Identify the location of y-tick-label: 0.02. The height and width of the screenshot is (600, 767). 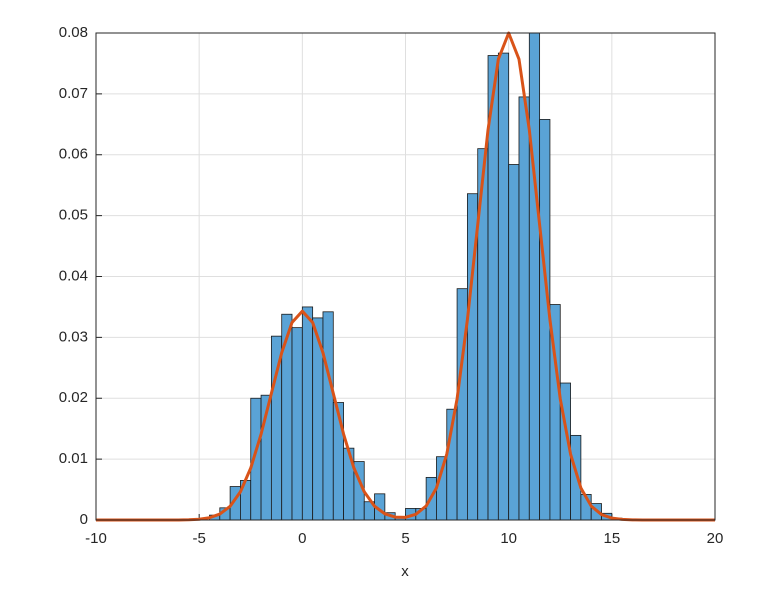
(73, 397).